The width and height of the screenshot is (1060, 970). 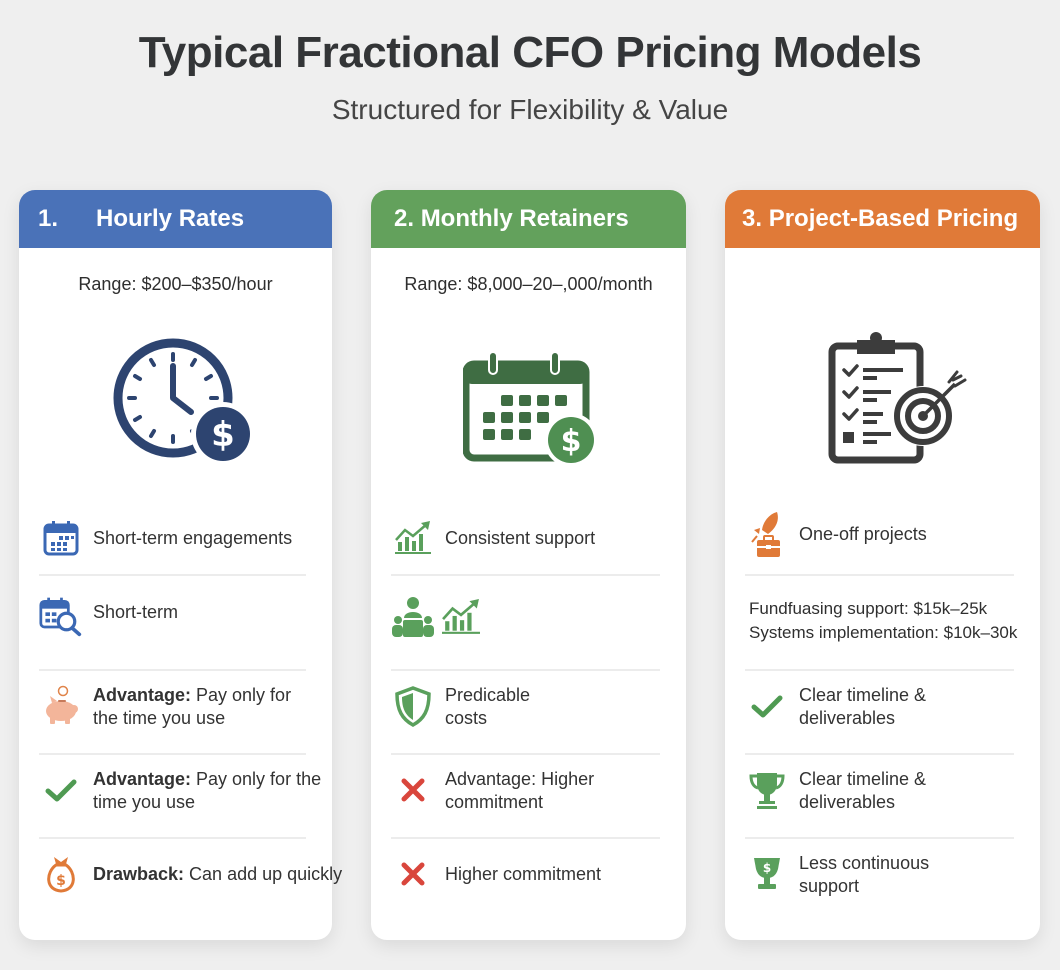 What do you see at coordinates (863, 533) in the screenshot?
I see `item-text: One-off projects` at bounding box center [863, 533].